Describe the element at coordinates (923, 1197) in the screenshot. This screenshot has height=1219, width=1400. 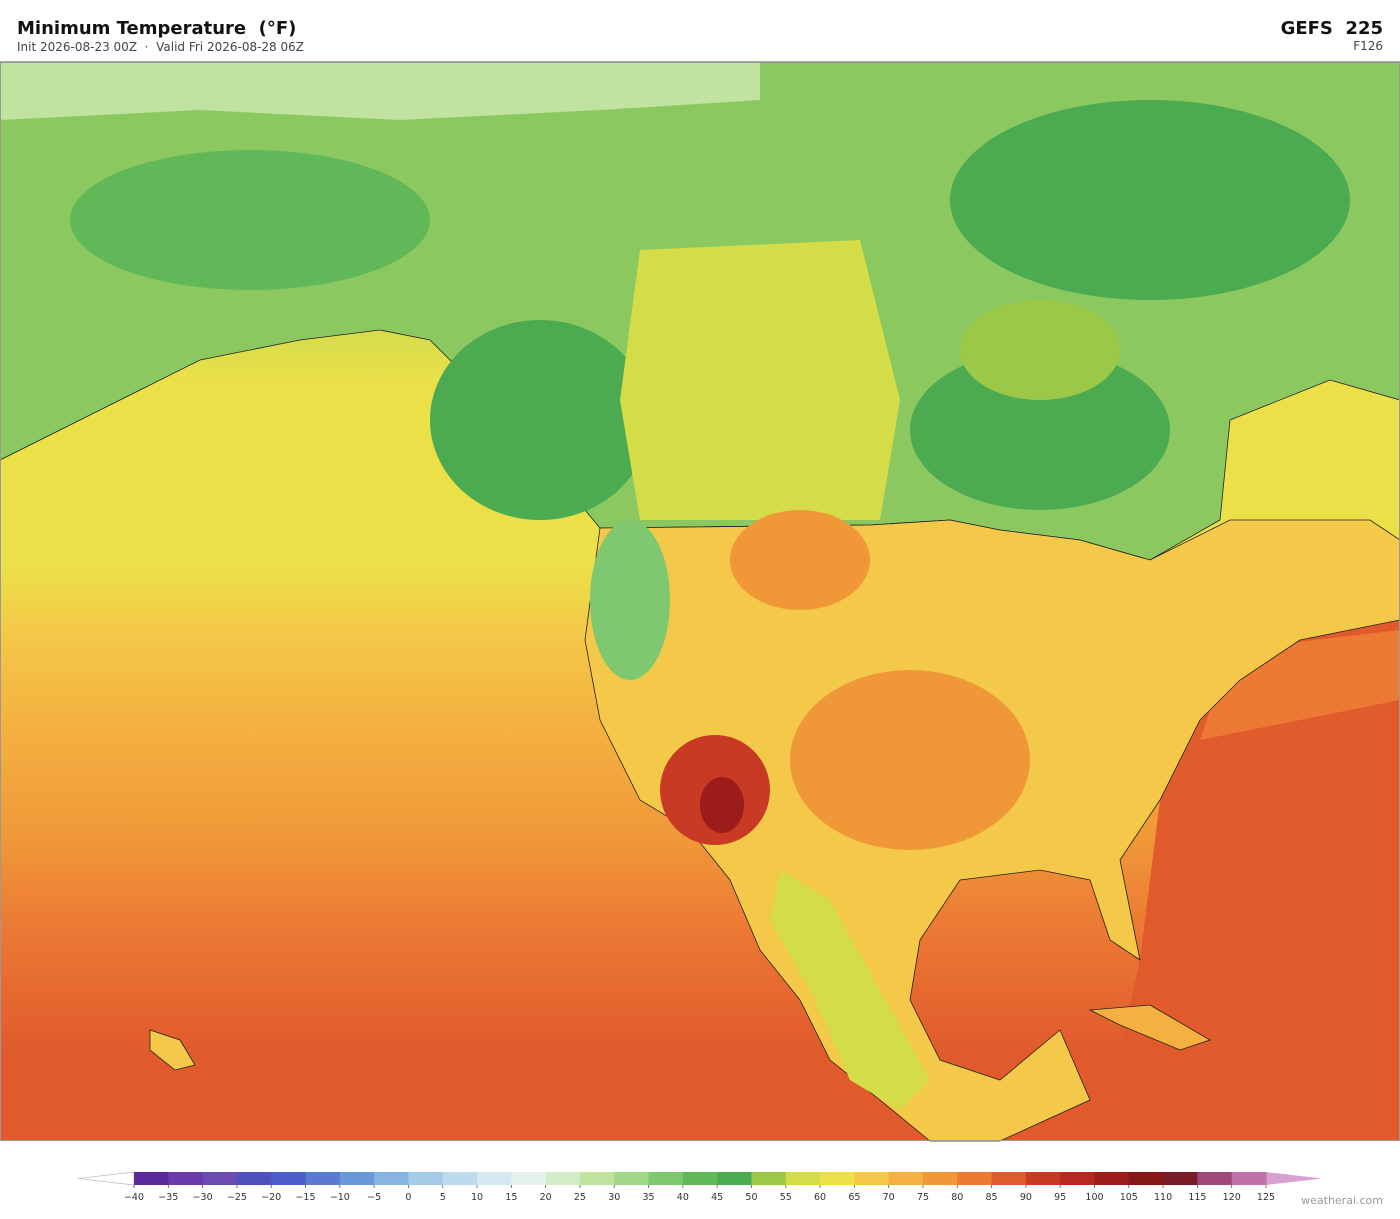
I see `colorbar-tick-label: 75` at that location.